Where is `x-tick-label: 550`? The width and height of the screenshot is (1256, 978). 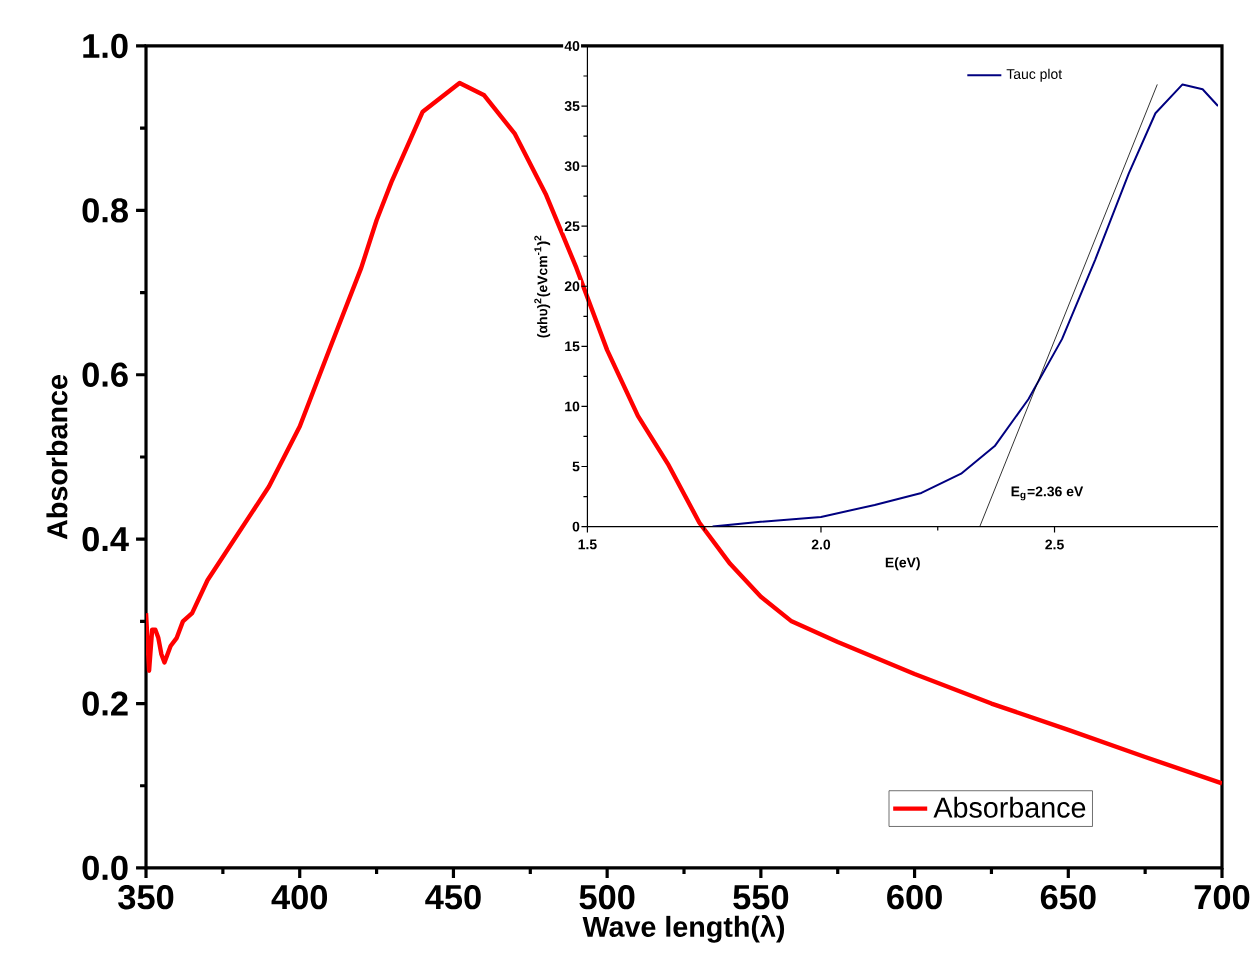
x-tick-label: 550 is located at coordinates (761, 897).